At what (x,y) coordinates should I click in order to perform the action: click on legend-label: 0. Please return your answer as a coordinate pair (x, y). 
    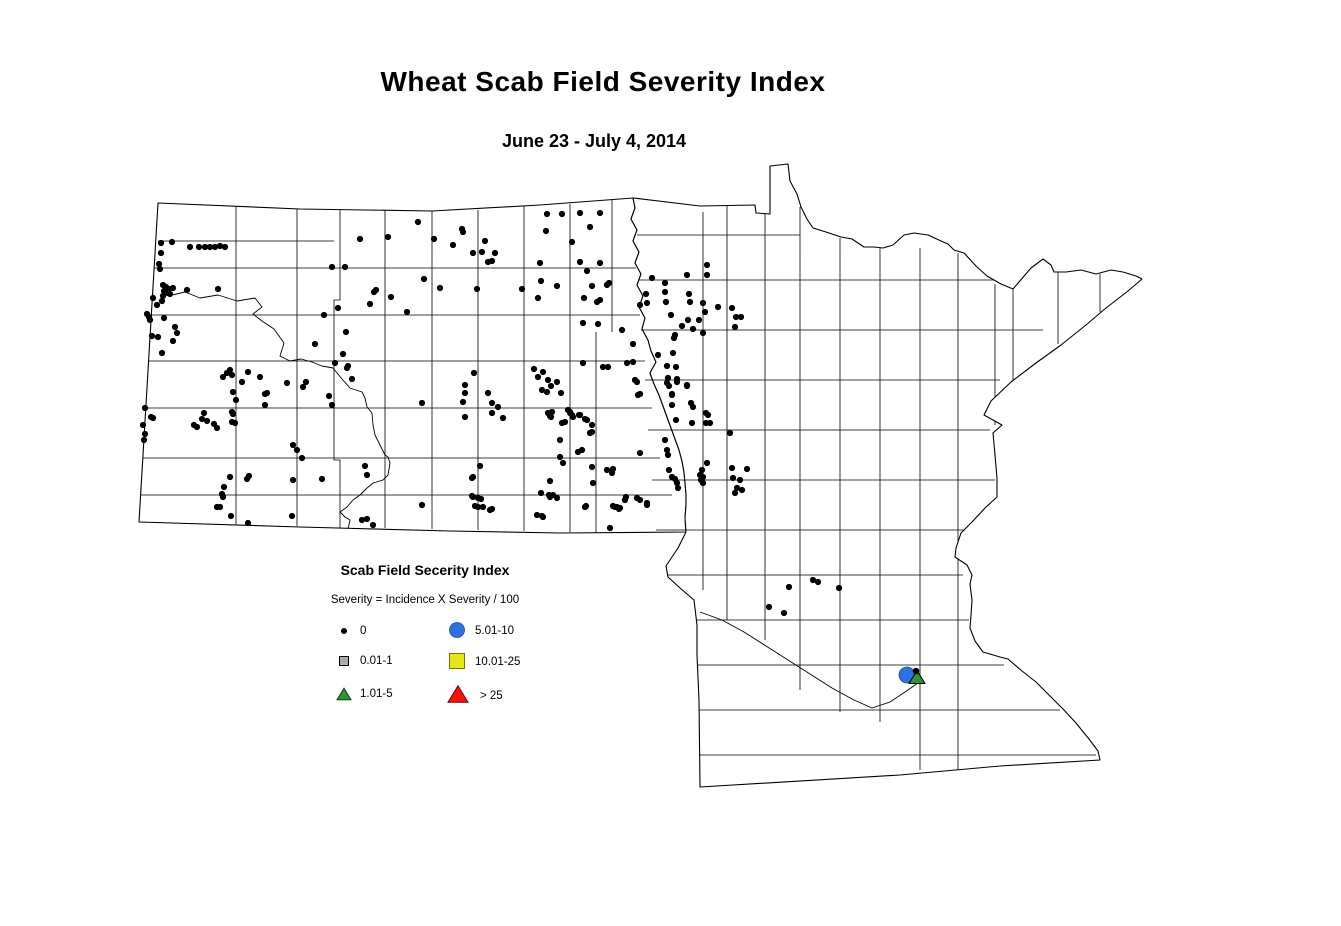
    Looking at the image, I should click on (363, 631).